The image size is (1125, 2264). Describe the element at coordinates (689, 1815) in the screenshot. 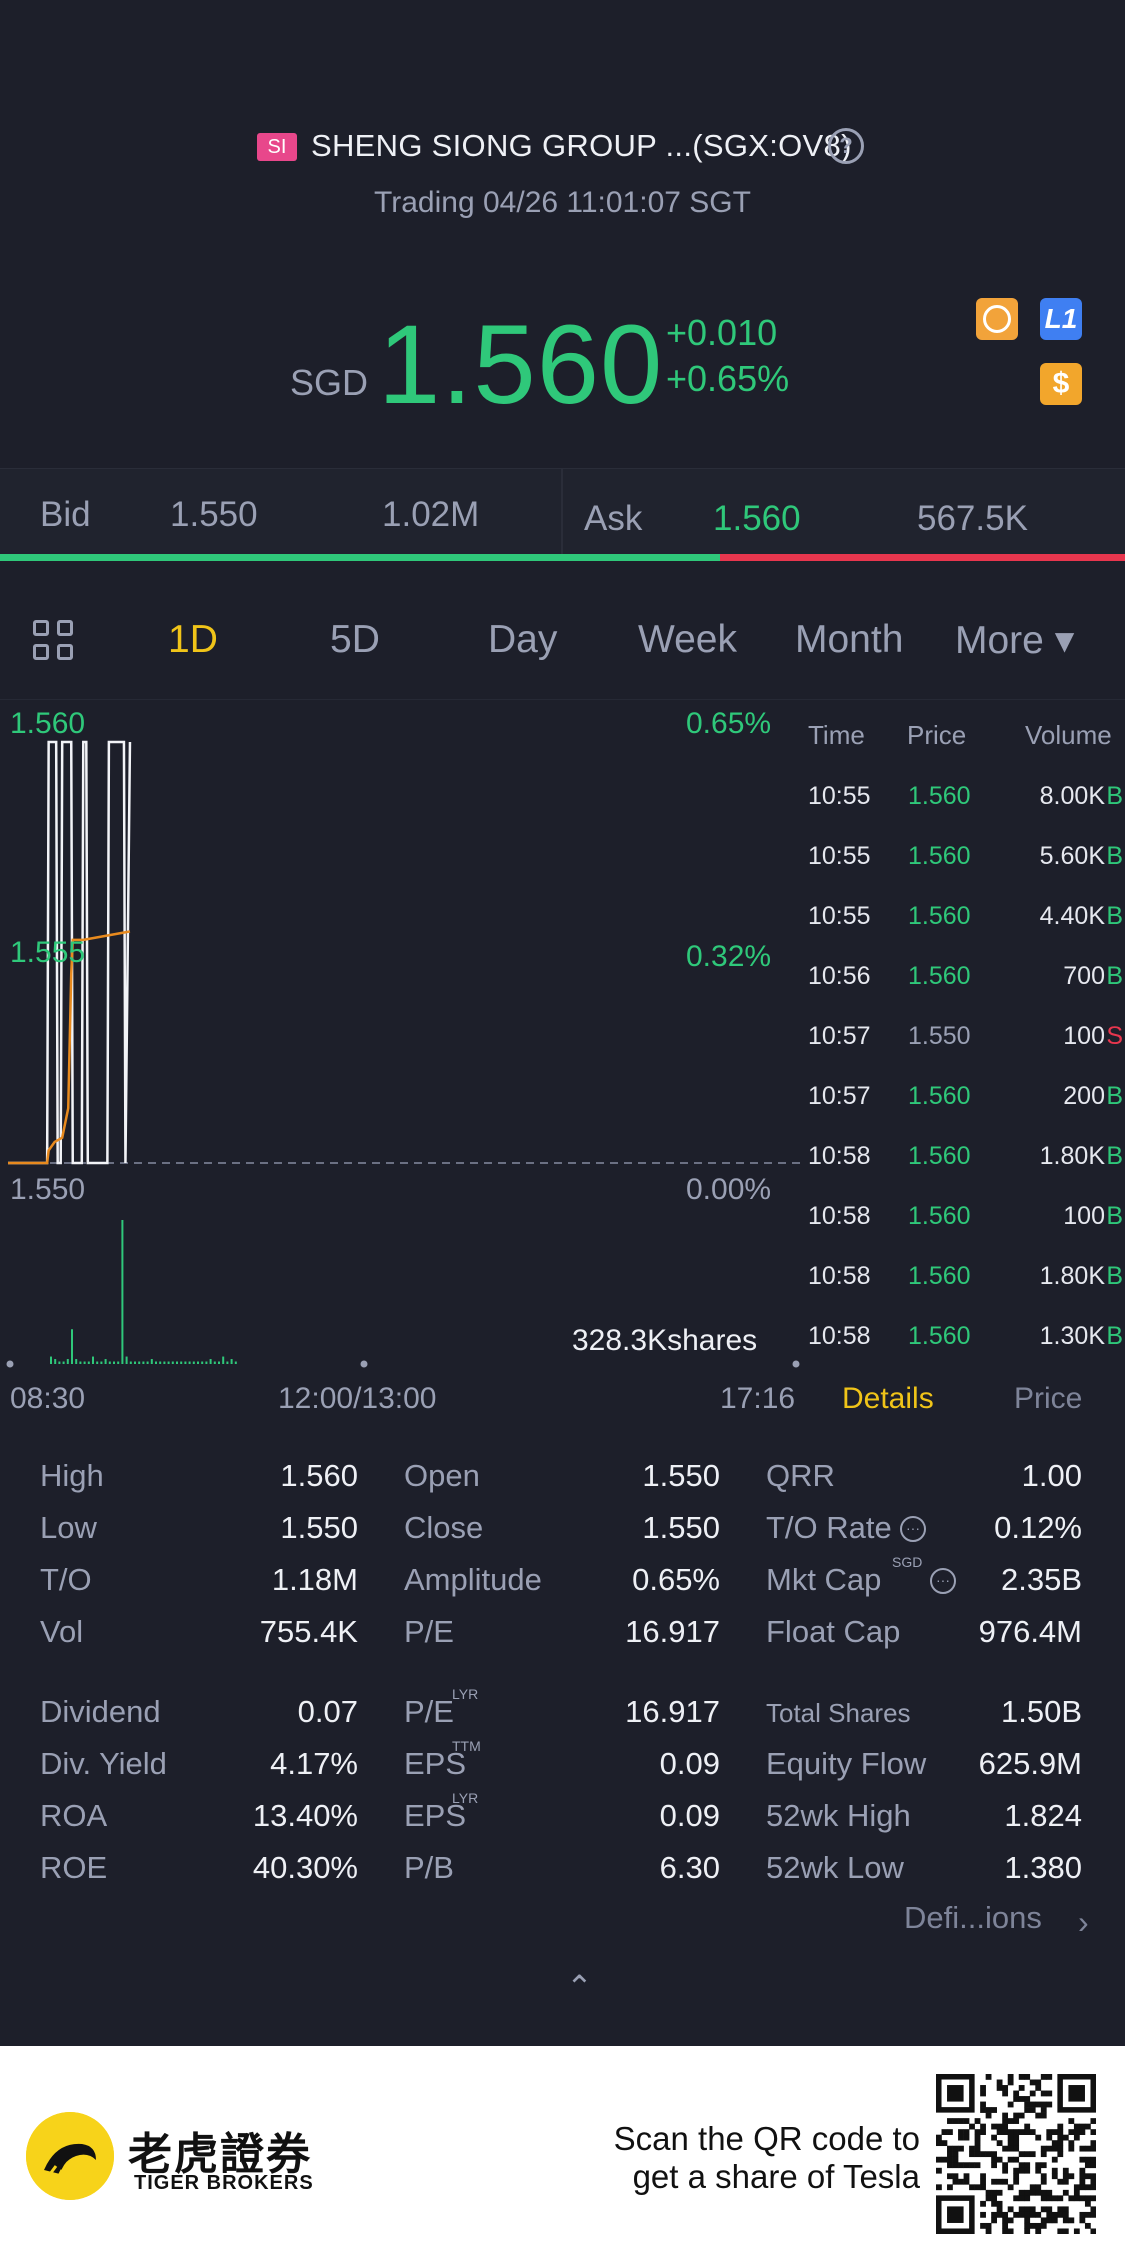

I see `detail-value: 0.09` at that location.